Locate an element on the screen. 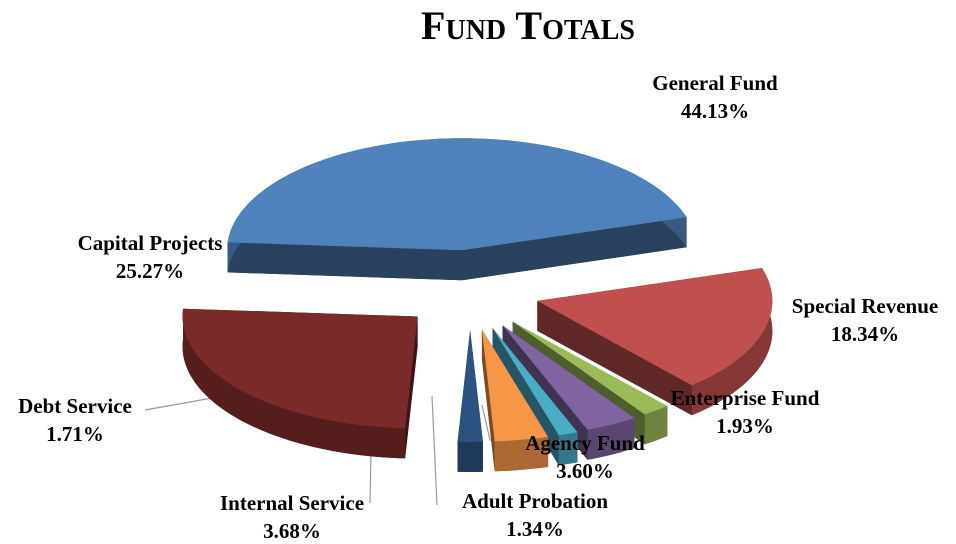 This screenshot has height=544, width=956. slice-label: General Fund is located at coordinates (715, 83).